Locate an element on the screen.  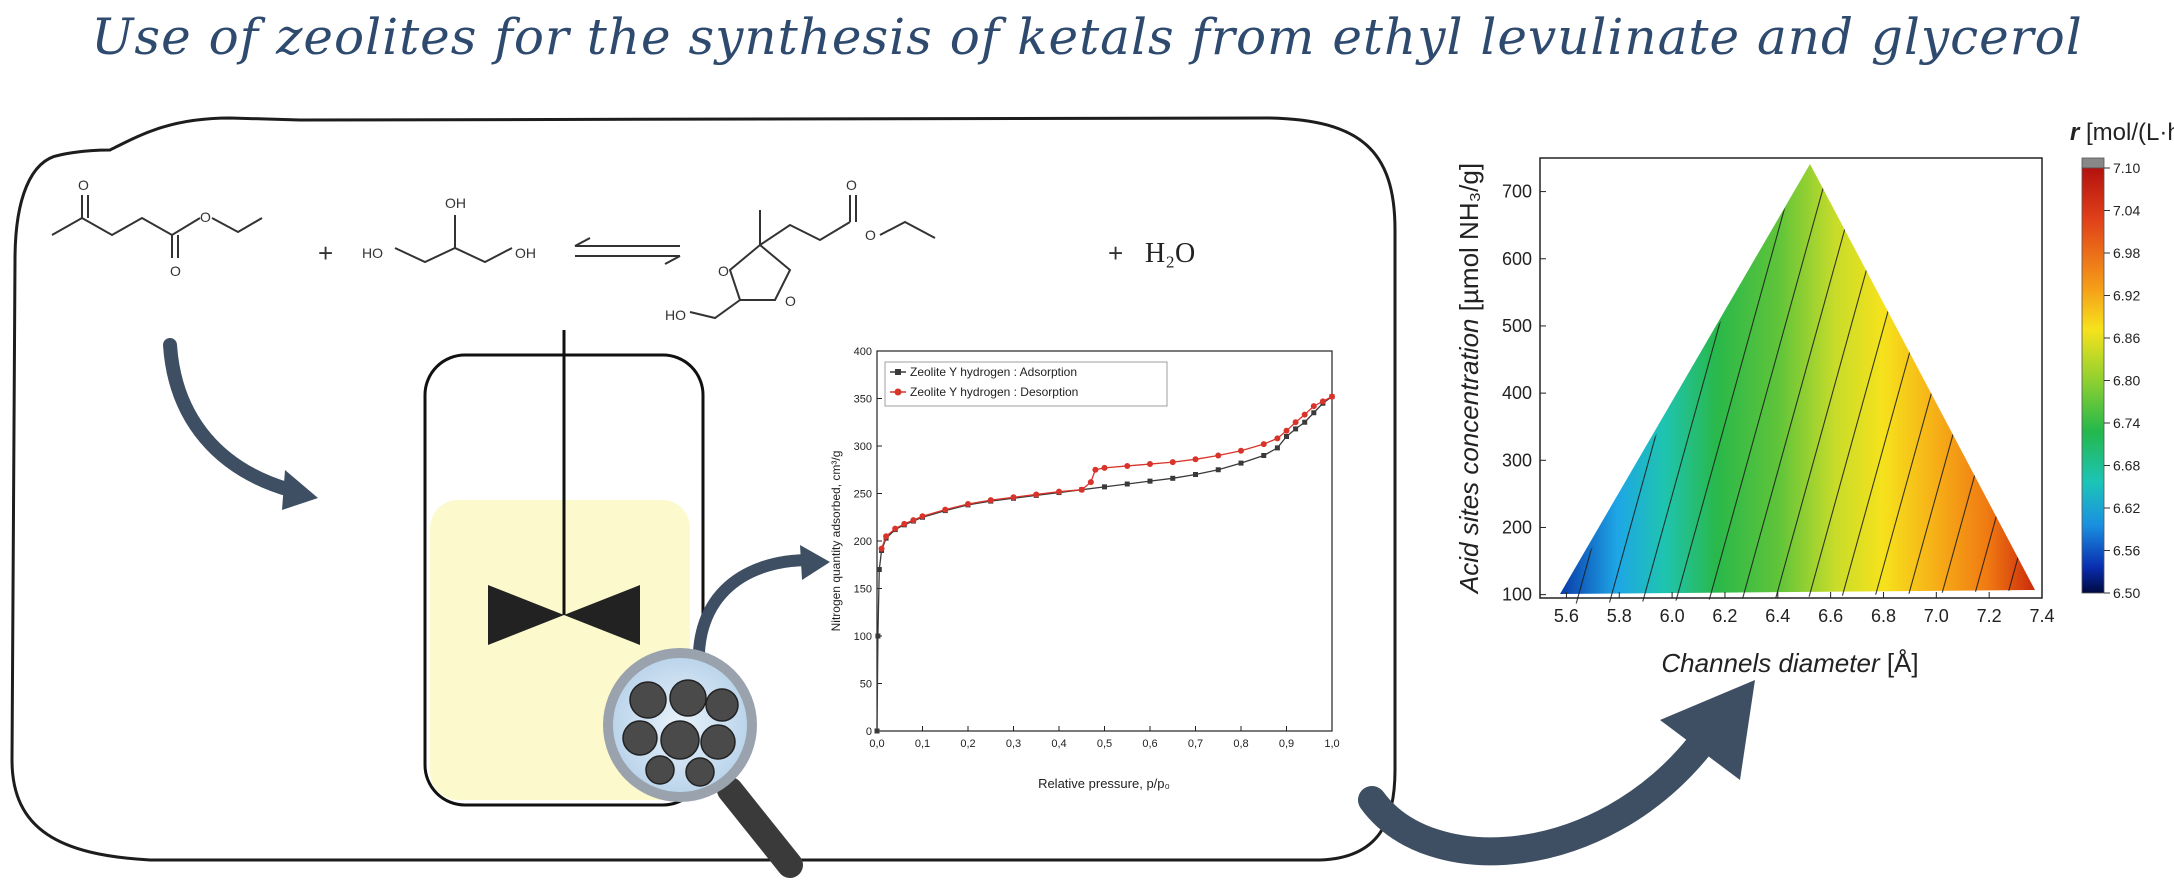
isotherm-plot-area is located at coordinates (1104, 541).